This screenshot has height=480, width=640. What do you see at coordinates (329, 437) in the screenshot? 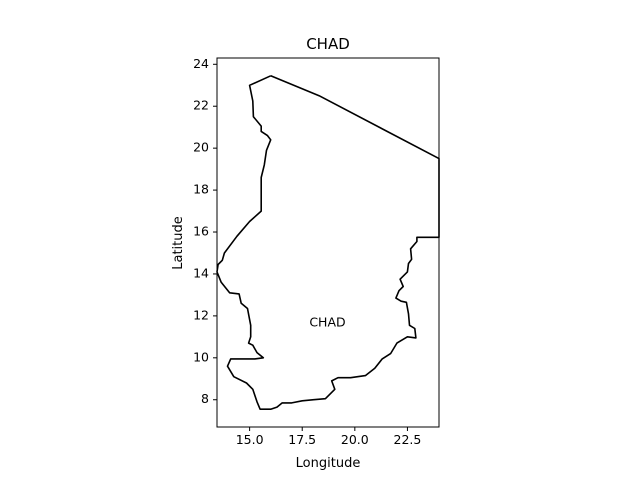
I see `x-axis: 15.0 17.5 20.0 22.5` at bounding box center [329, 437].